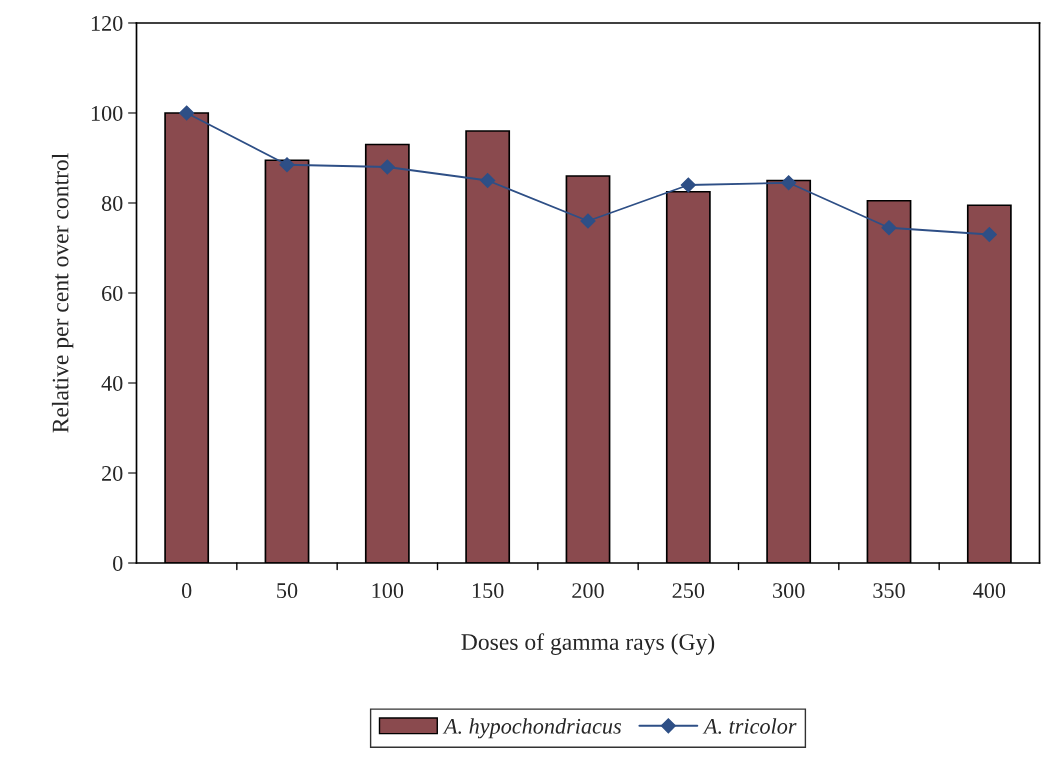 The image size is (1050, 766). I want to click on y-tick-label: 80, so click(112, 203).